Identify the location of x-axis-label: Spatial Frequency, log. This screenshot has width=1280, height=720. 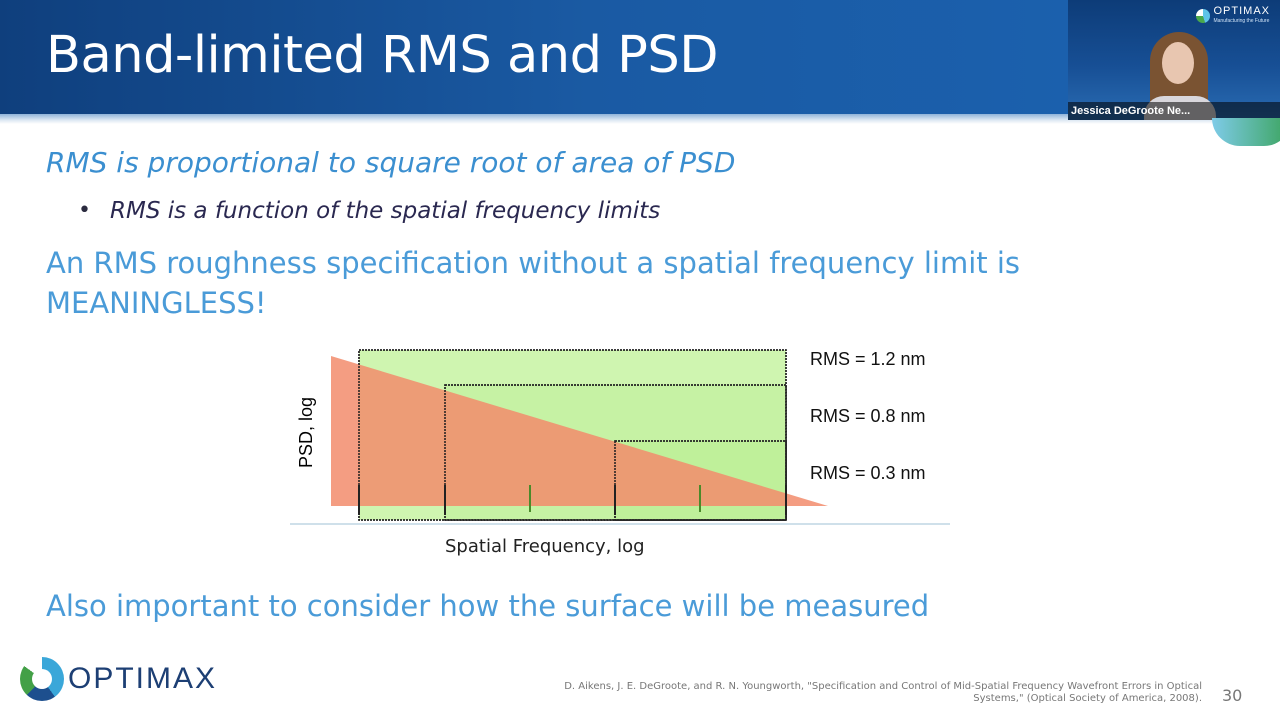
(545, 546).